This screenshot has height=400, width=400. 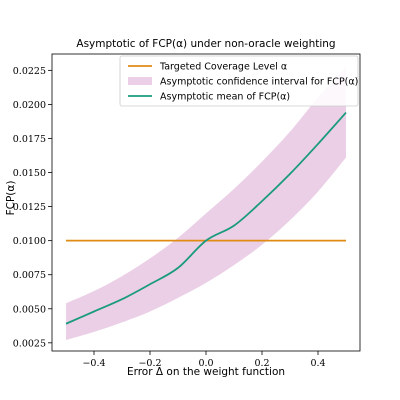 I want to click on y-axis-label: FCP(α), so click(x=11, y=198).